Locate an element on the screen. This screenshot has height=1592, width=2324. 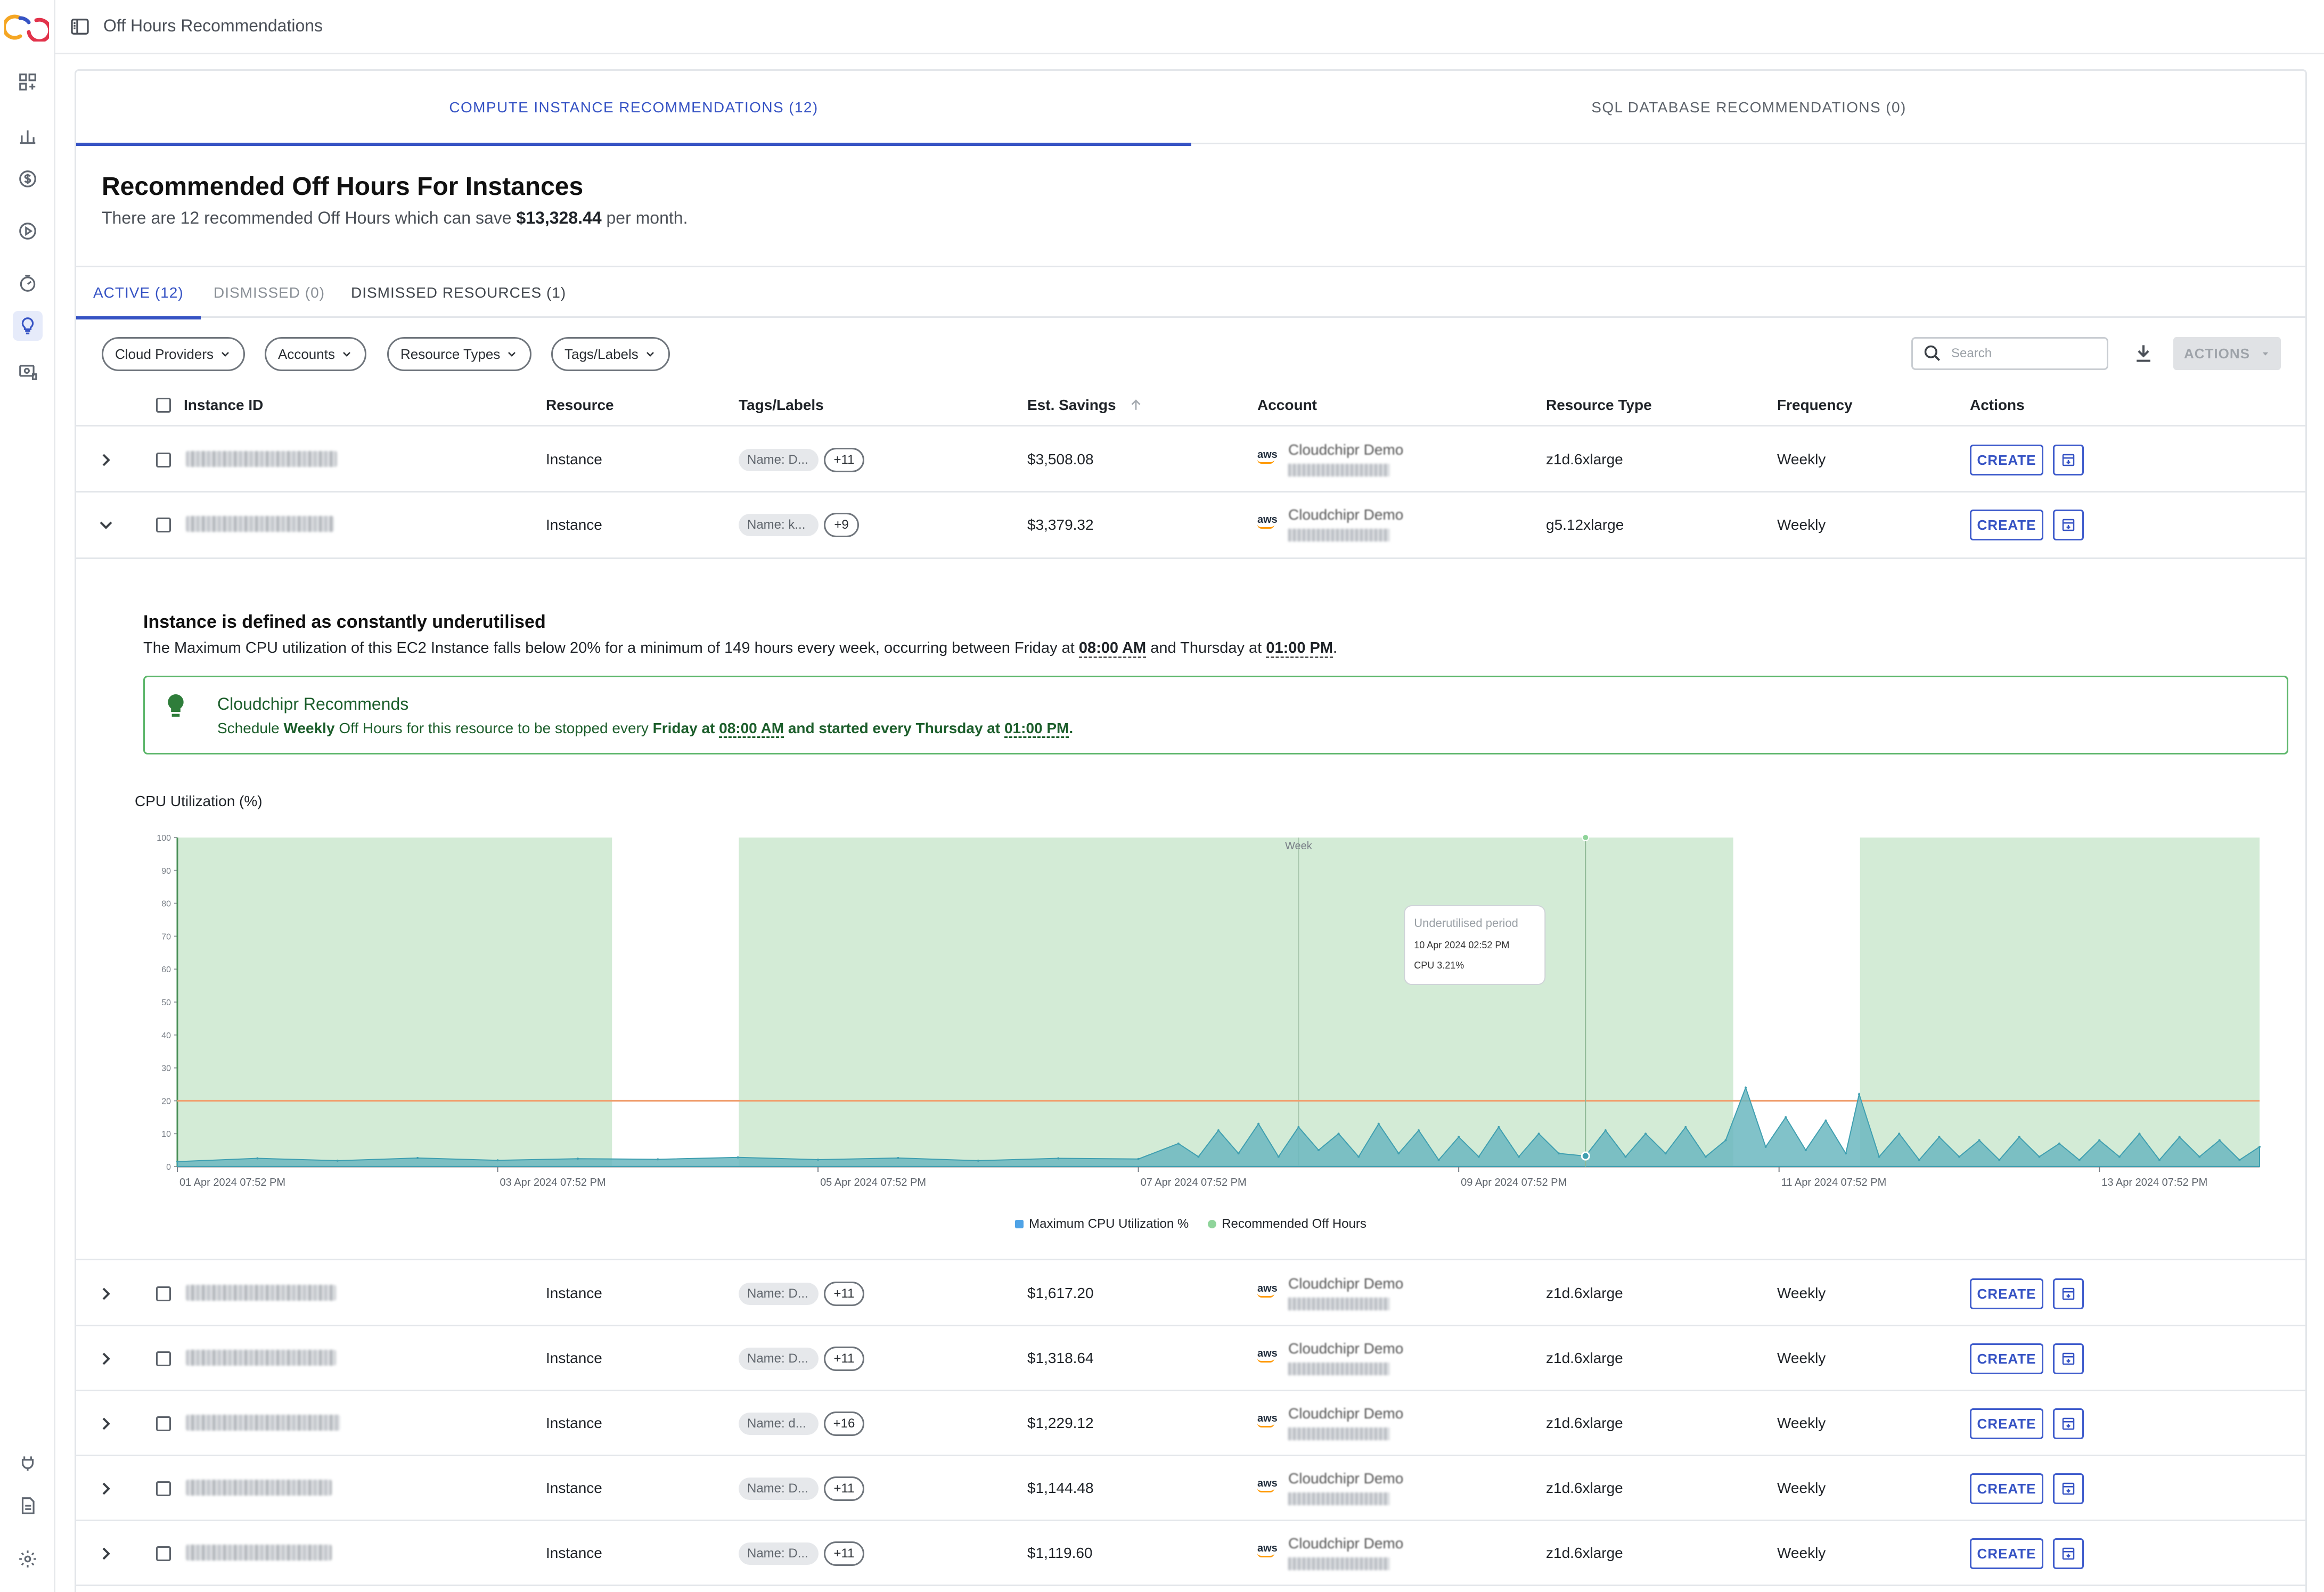
tab-dismissed: DISMISSED (0) is located at coordinates (269, 292).